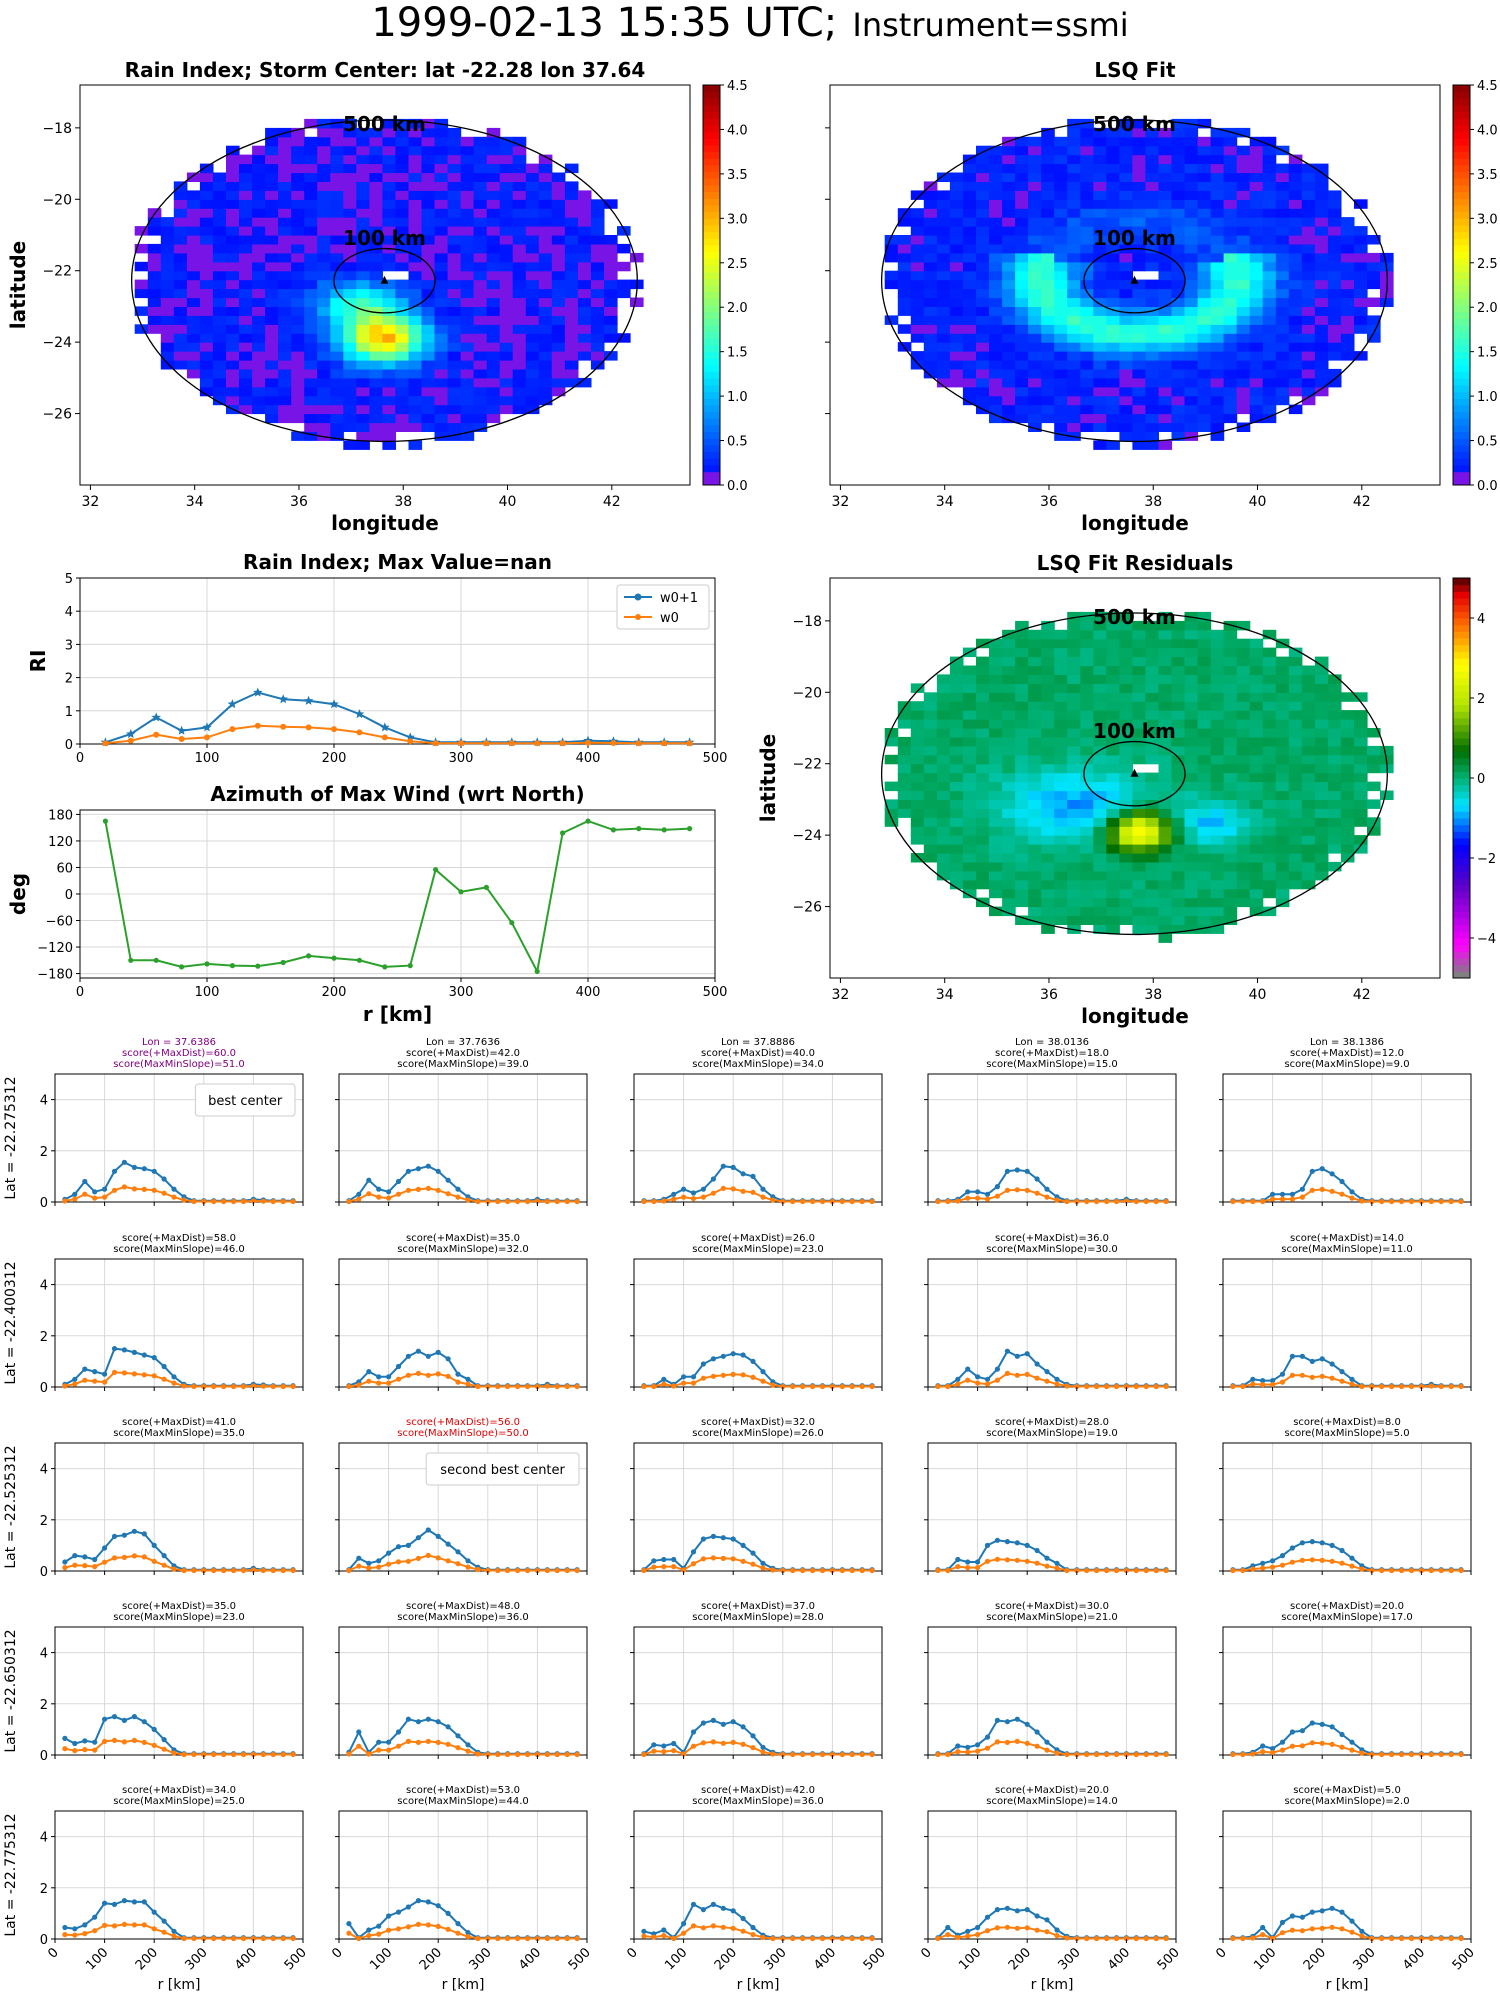  Describe the element at coordinates (44, 1337) in the screenshot. I see `y-tick-label: 2` at that location.